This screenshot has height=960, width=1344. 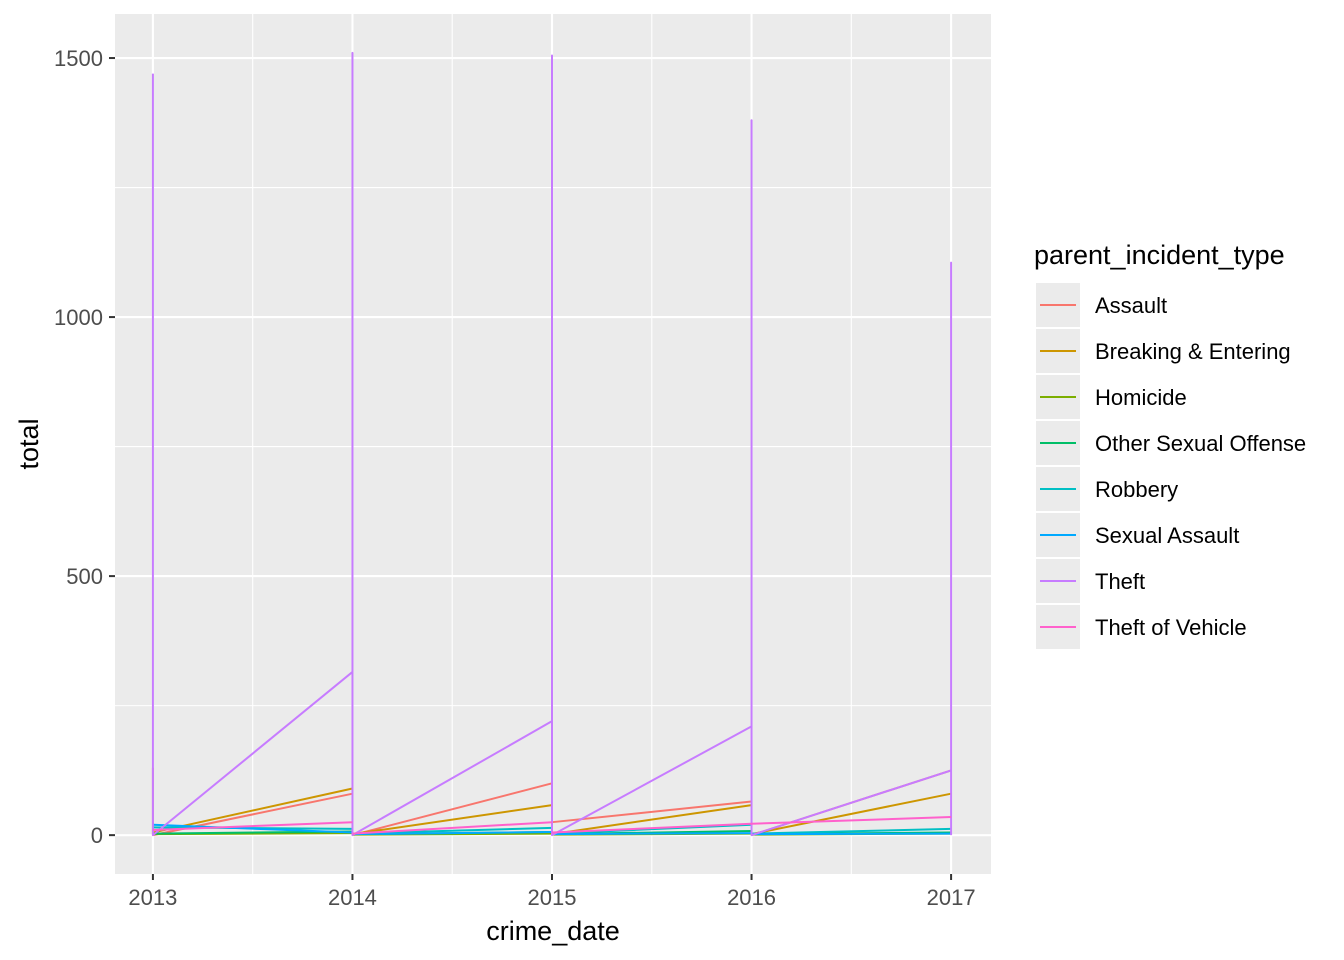 What do you see at coordinates (951, 897) in the screenshot?
I see `x-tick-label: 2017` at bounding box center [951, 897].